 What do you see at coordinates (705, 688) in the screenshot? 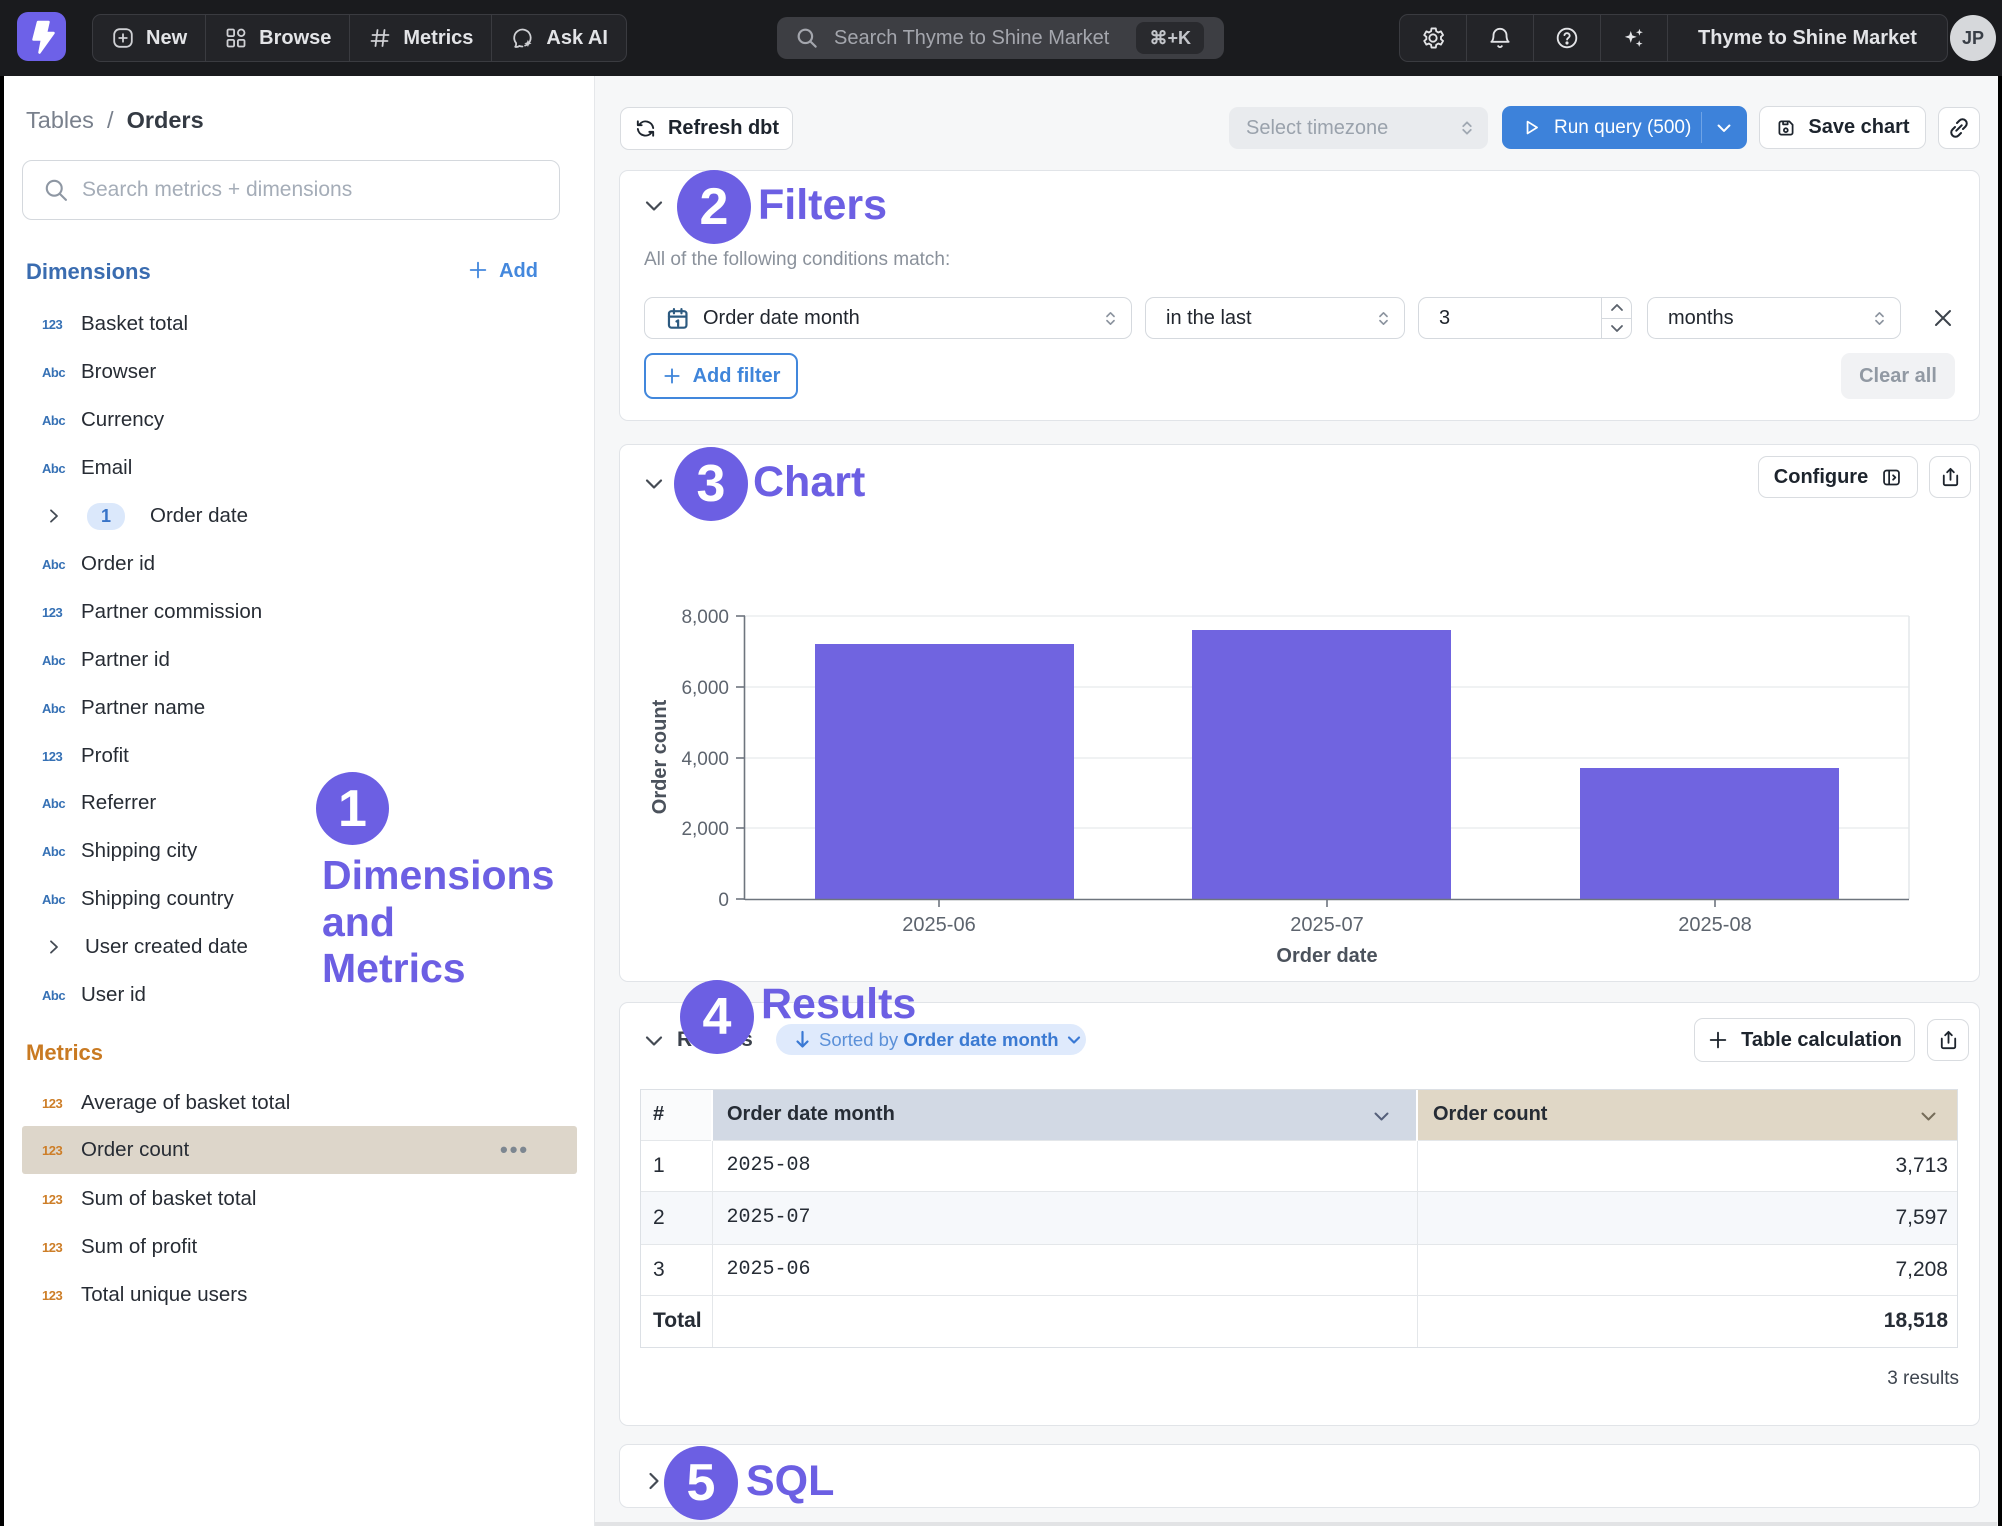
I see `svg-text: 6,000` at bounding box center [705, 688].